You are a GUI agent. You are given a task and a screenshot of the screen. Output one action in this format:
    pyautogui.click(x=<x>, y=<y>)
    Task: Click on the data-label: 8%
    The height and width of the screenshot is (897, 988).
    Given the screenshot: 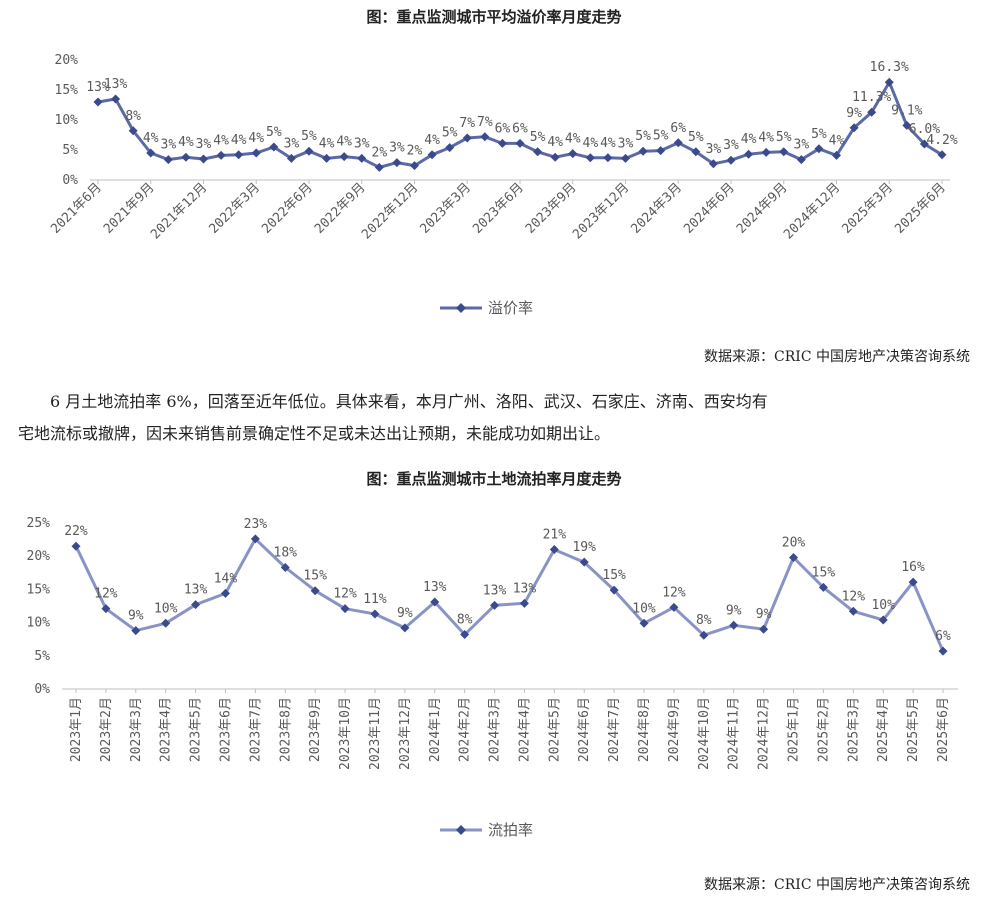 What is the action you would take?
    pyautogui.click(x=704, y=620)
    